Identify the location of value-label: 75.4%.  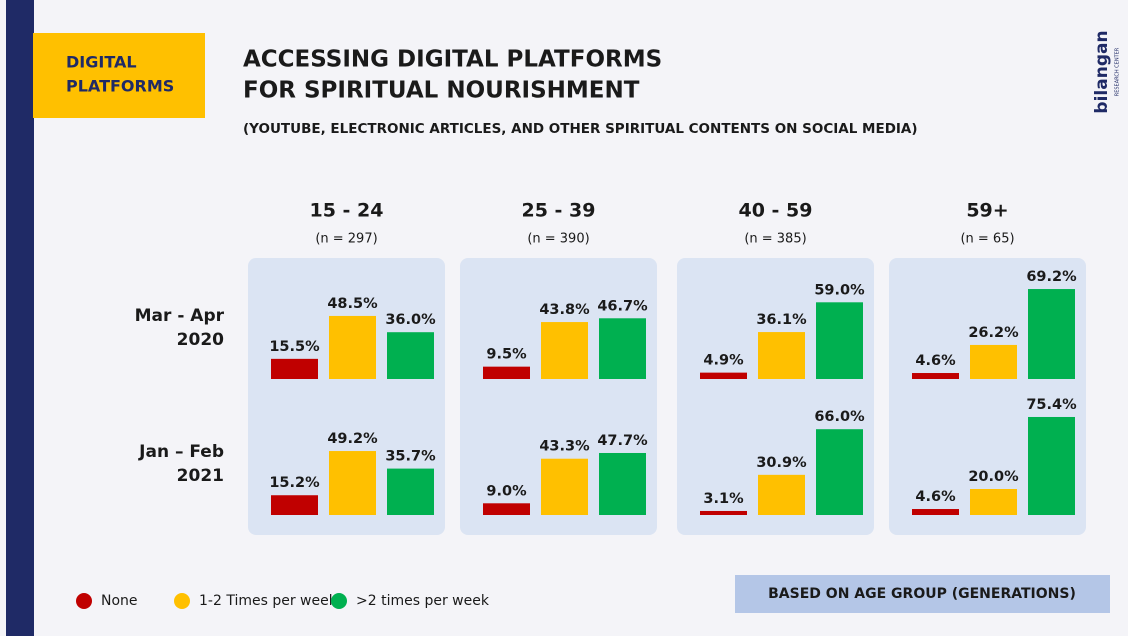
(1051, 405).